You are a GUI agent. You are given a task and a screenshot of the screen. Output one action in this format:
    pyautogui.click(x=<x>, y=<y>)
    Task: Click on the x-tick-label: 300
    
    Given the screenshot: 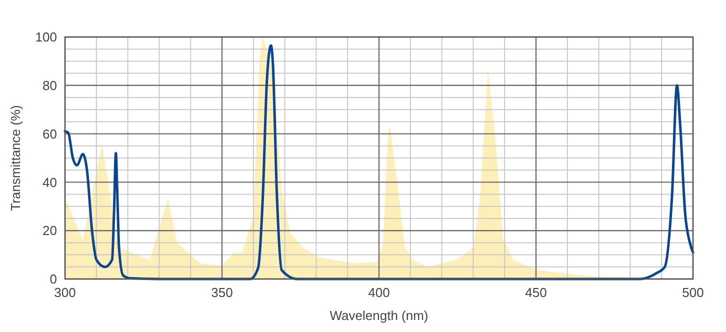 What is the action you would take?
    pyautogui.click(x=65, y=292)
    